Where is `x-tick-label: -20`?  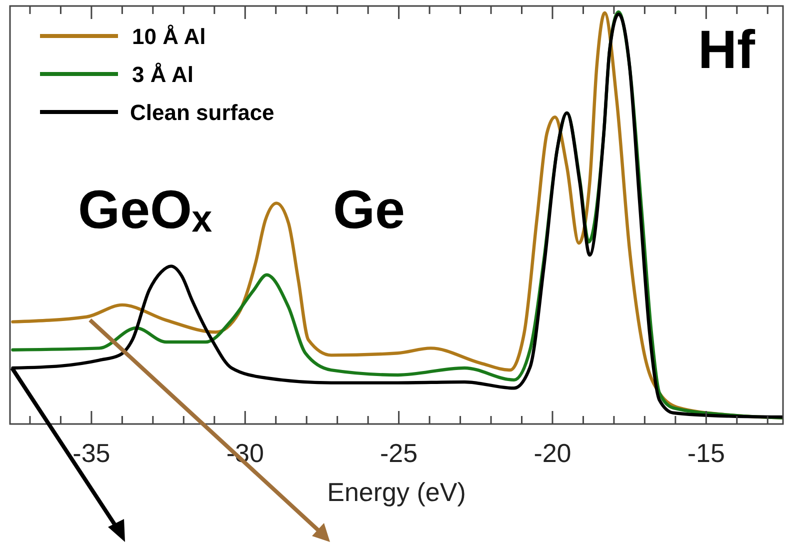
x-tick-label: -20 is located at coordinates (553, 453).